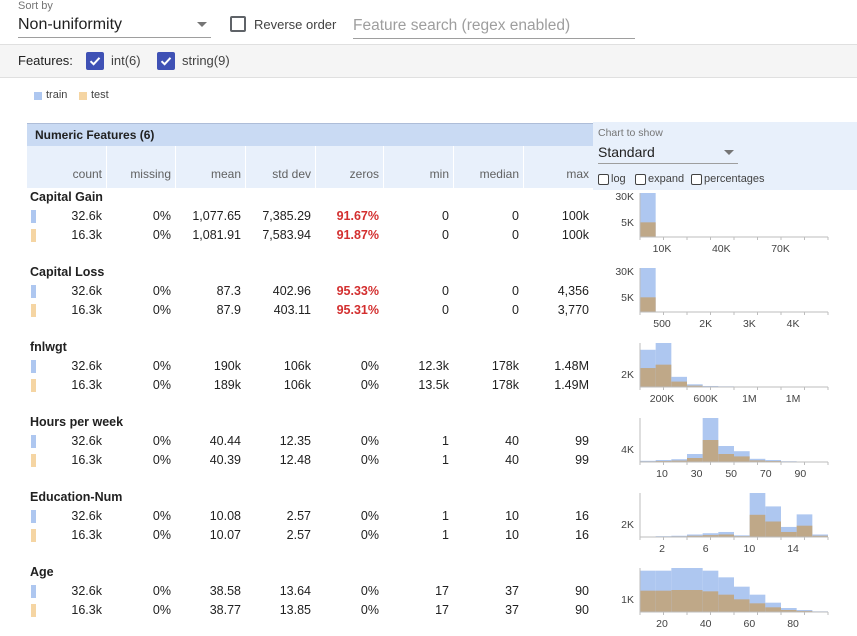 The height and width of the screenshot is (636, 857). What do you see at coordinates (575, 216) in the screenshot?
I see `train-max-value: 100k` at bounding box center [575, 216].